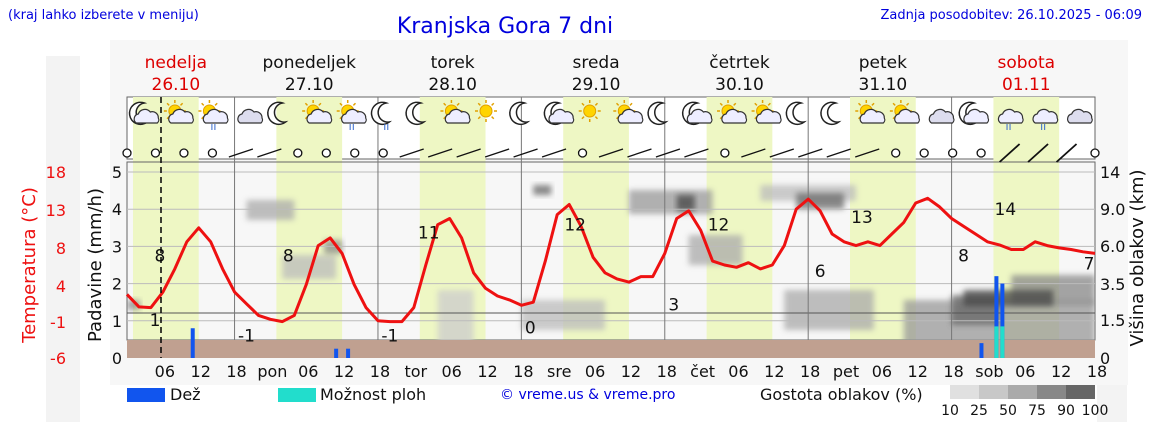 The height and width of the screenshot is (443, 1152). I want to click on weather-moon-cloud-icon, so click(697, 113).